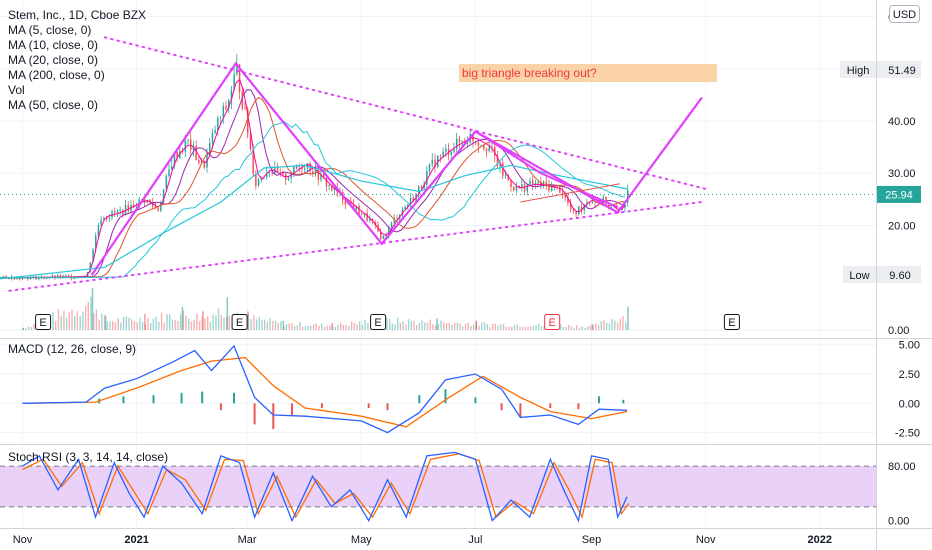 The height and width of the screenshot is (550, 932). I want to click on lower-trendline, so click(355, 246).